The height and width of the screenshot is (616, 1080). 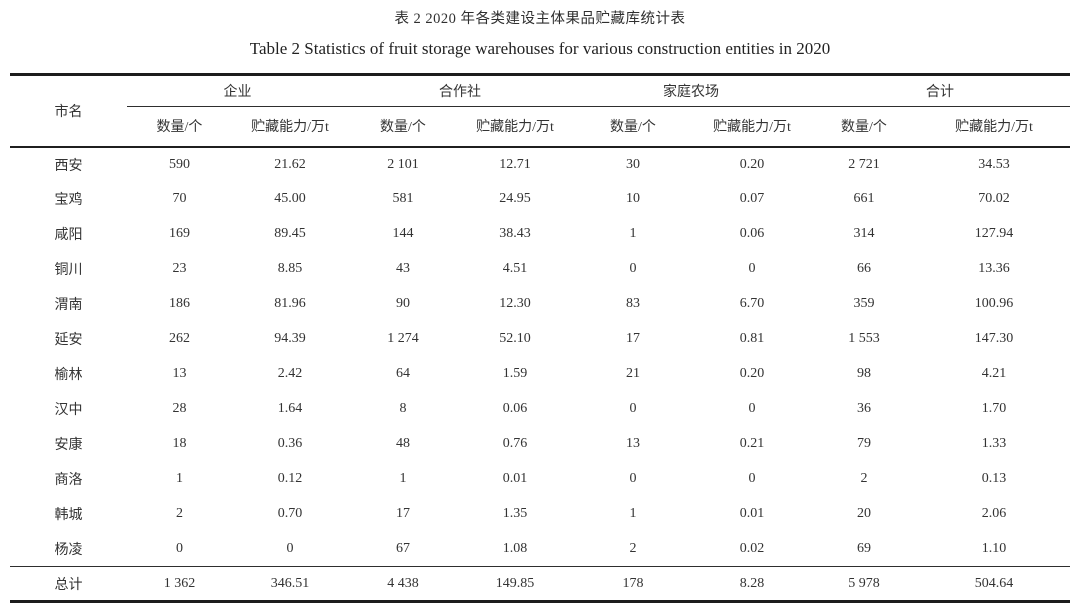 What do you see at coordinates (179, 127) in the screenshot?
I see `enterprise-quantity-header: 数量/个` at bounding box center [179, 127].